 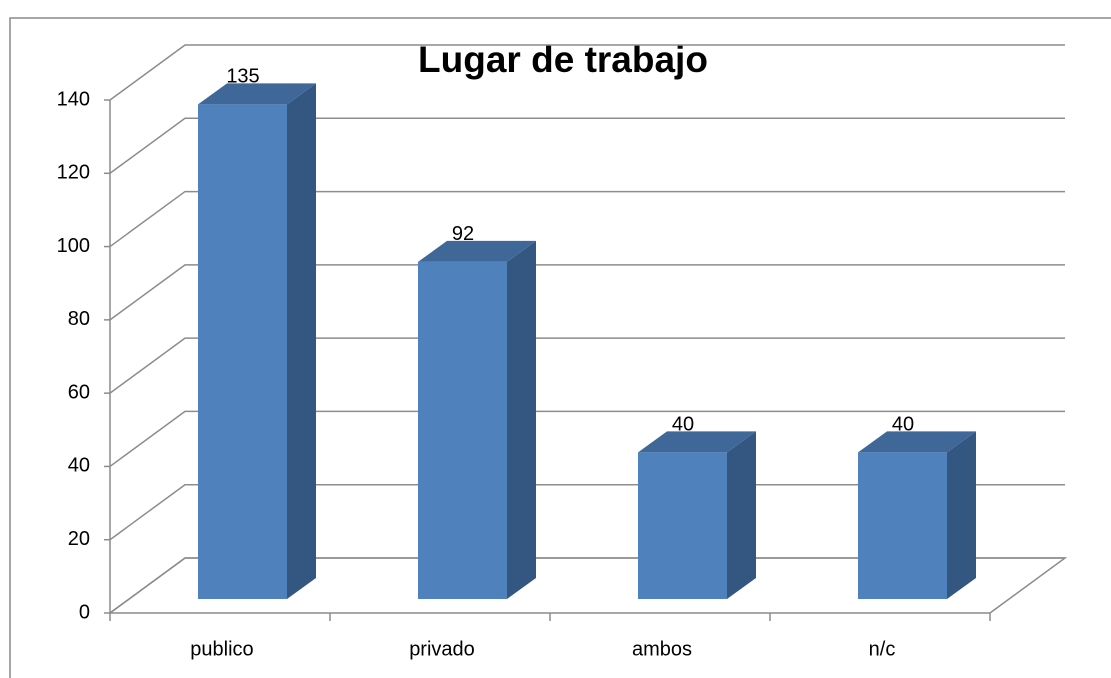 I want to click on x-tick-label: ambos, so click(x=662, y=649).